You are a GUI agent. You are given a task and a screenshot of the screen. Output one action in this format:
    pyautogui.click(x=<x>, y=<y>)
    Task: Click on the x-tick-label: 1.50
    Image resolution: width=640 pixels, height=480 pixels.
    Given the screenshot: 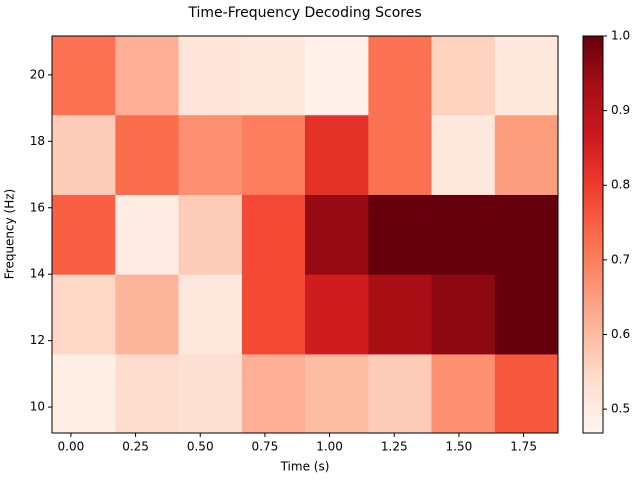 What is the action you would take?
    pyautogui.click(x=459, y=447)
    